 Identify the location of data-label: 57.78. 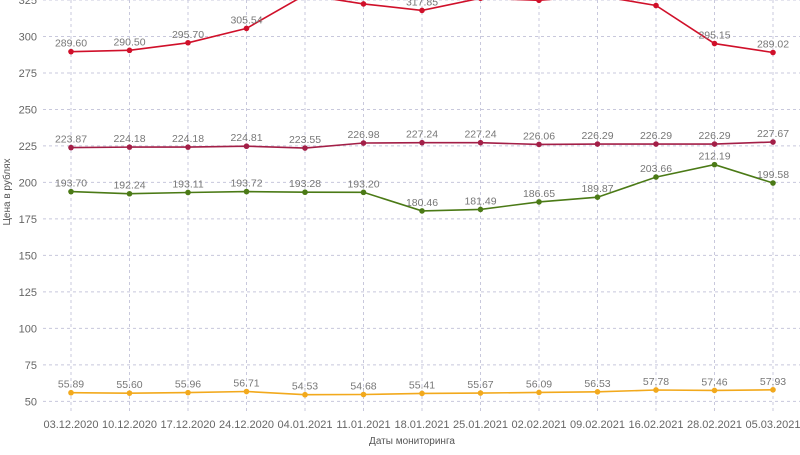
(656, 382).